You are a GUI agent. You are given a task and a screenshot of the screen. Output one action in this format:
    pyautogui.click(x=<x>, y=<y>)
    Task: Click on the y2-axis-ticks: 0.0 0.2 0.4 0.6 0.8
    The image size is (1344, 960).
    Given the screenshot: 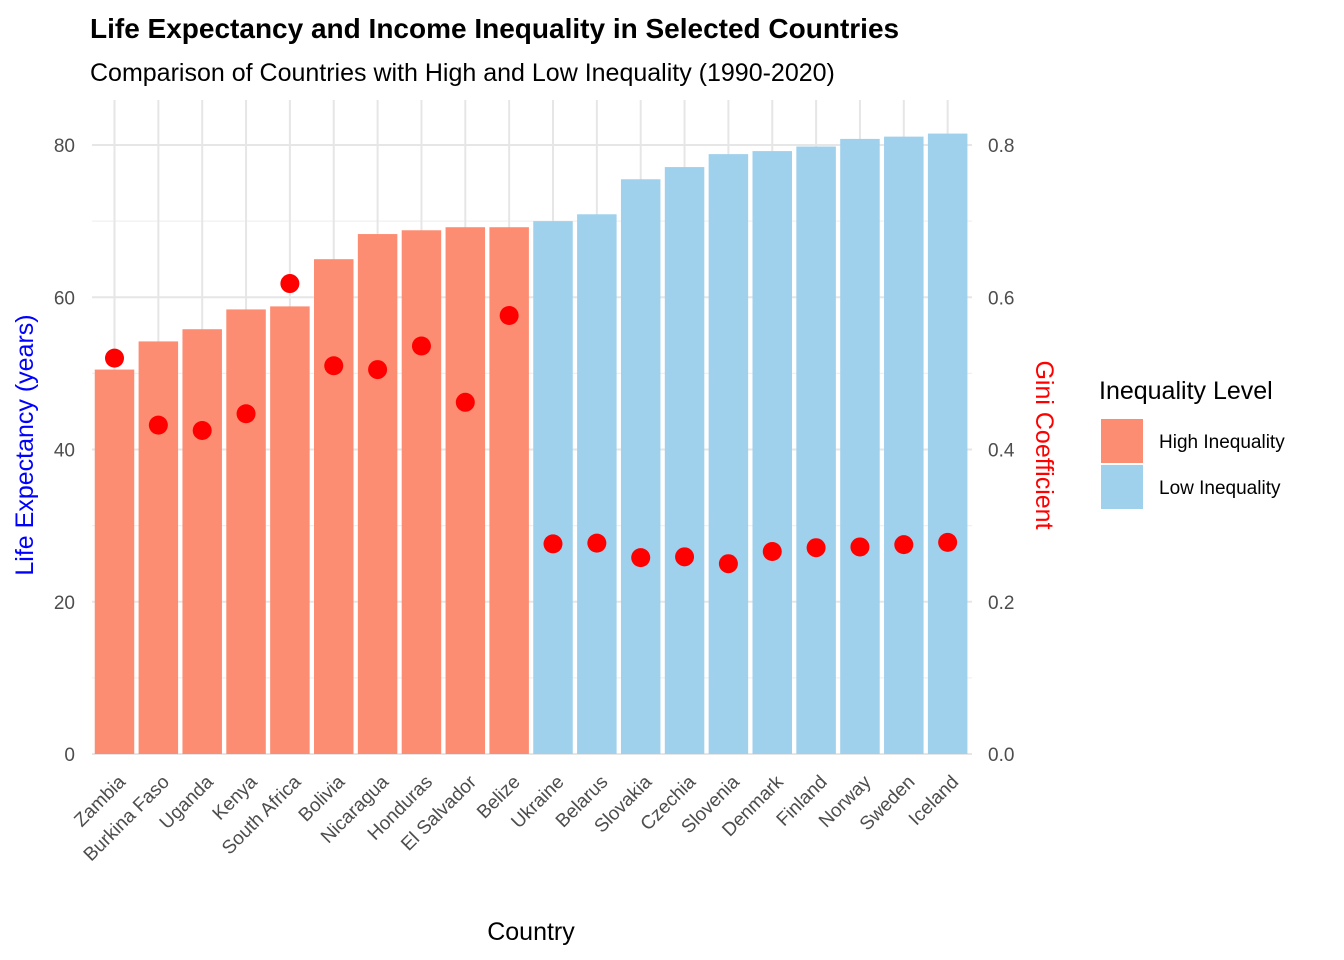 What is the action you would take?
    pyautogui.click(x=1001, y=451)
    